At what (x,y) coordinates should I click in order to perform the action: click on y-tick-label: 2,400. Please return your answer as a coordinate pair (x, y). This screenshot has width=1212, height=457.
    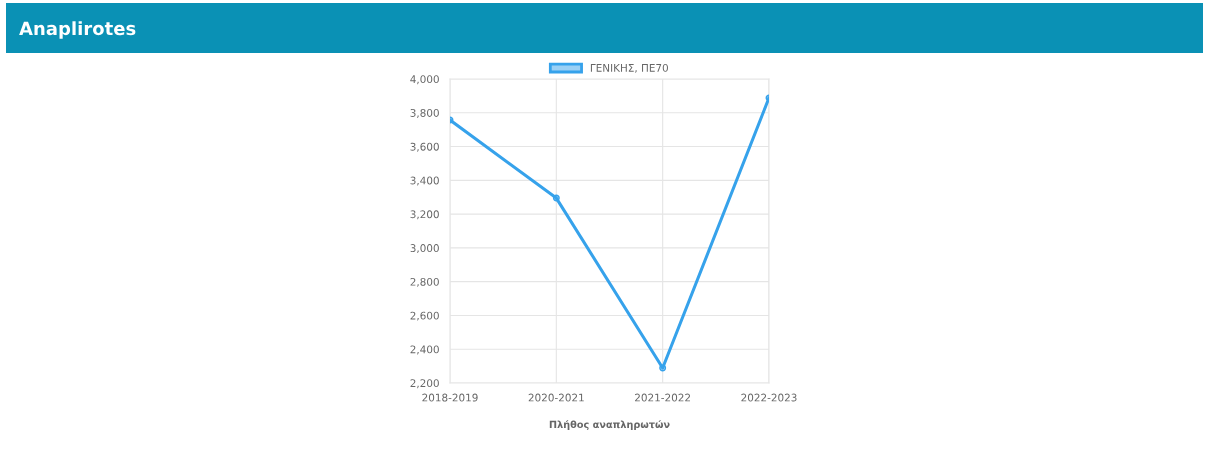
    Looking at the image, I should click on (424, 350).